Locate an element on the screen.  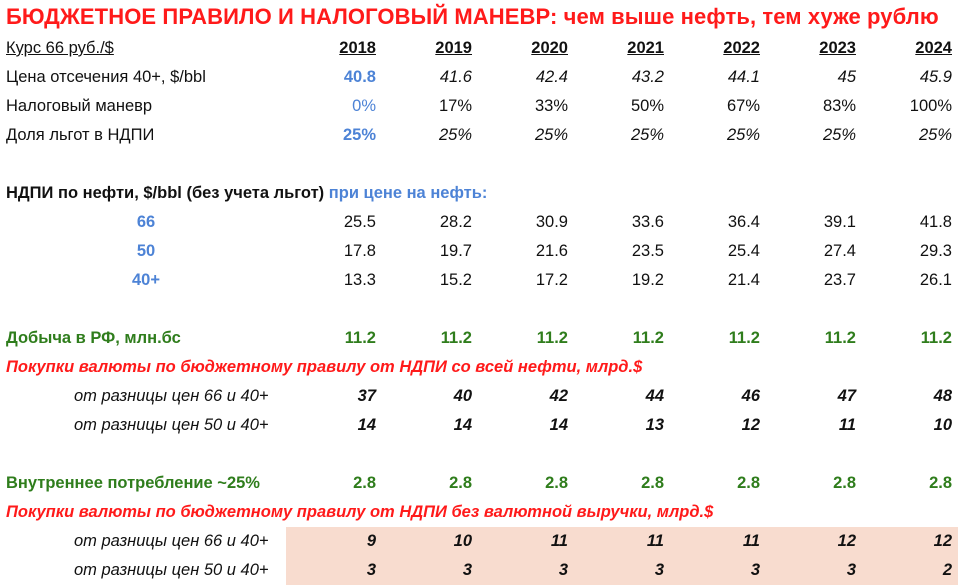
ndpi-value: 21.6 is located at coordinates (551, 251).